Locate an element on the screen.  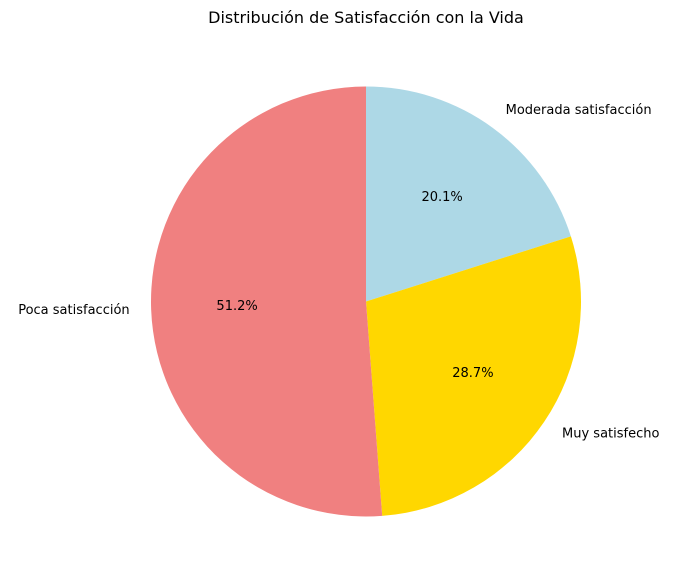
chart-title: Distribución de Satisfacción con la Vida is located at coordinates (366, 17).